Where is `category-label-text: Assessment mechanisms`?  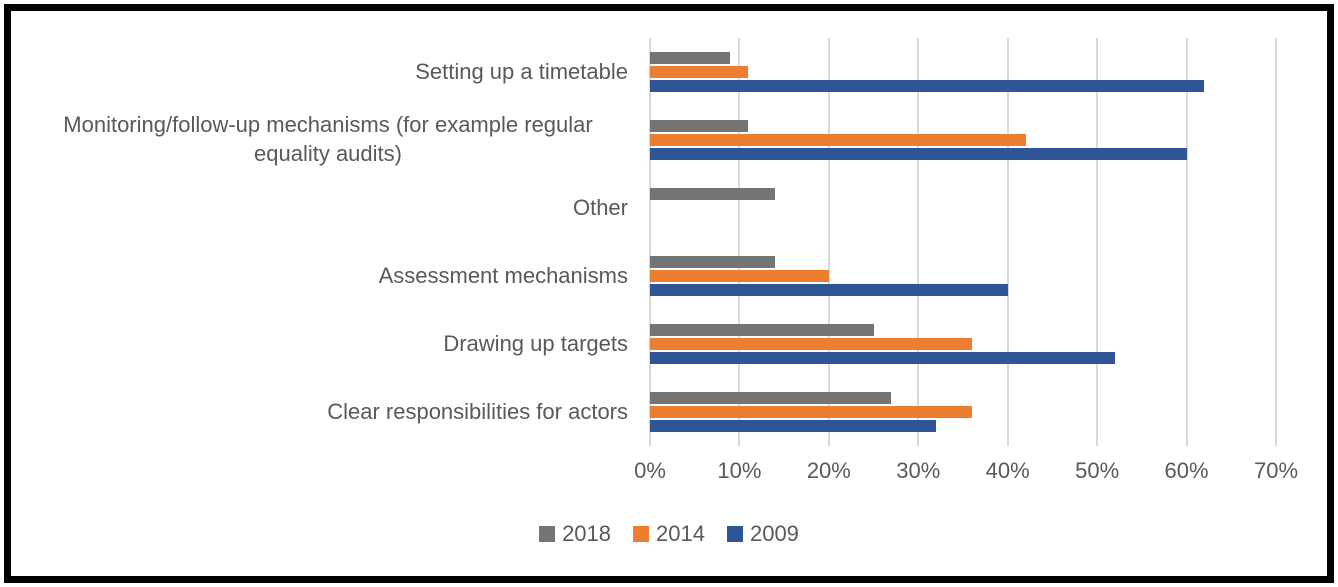
category-label-text: Assessment mechanisms is located at coordinates (503, 275).